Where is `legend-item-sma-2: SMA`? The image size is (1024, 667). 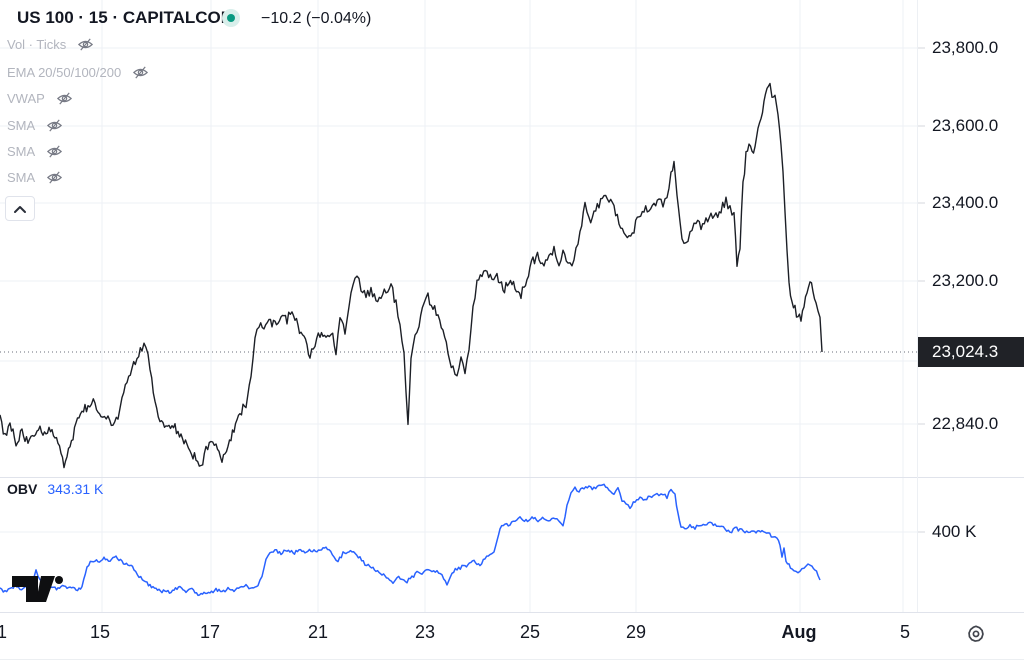 legend-item-sma-2: SMA is located at coordinates (35, 151).